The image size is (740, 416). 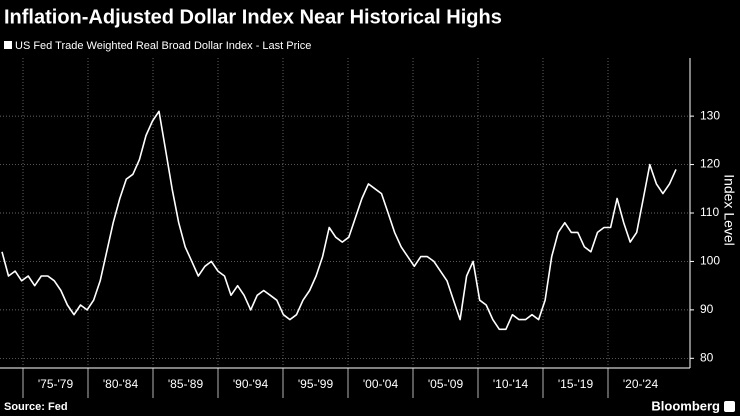 What do you see at coordinates (36, 407) in the screenshot?
I see `source: Source: Fed` at bounding box center [36, 407].